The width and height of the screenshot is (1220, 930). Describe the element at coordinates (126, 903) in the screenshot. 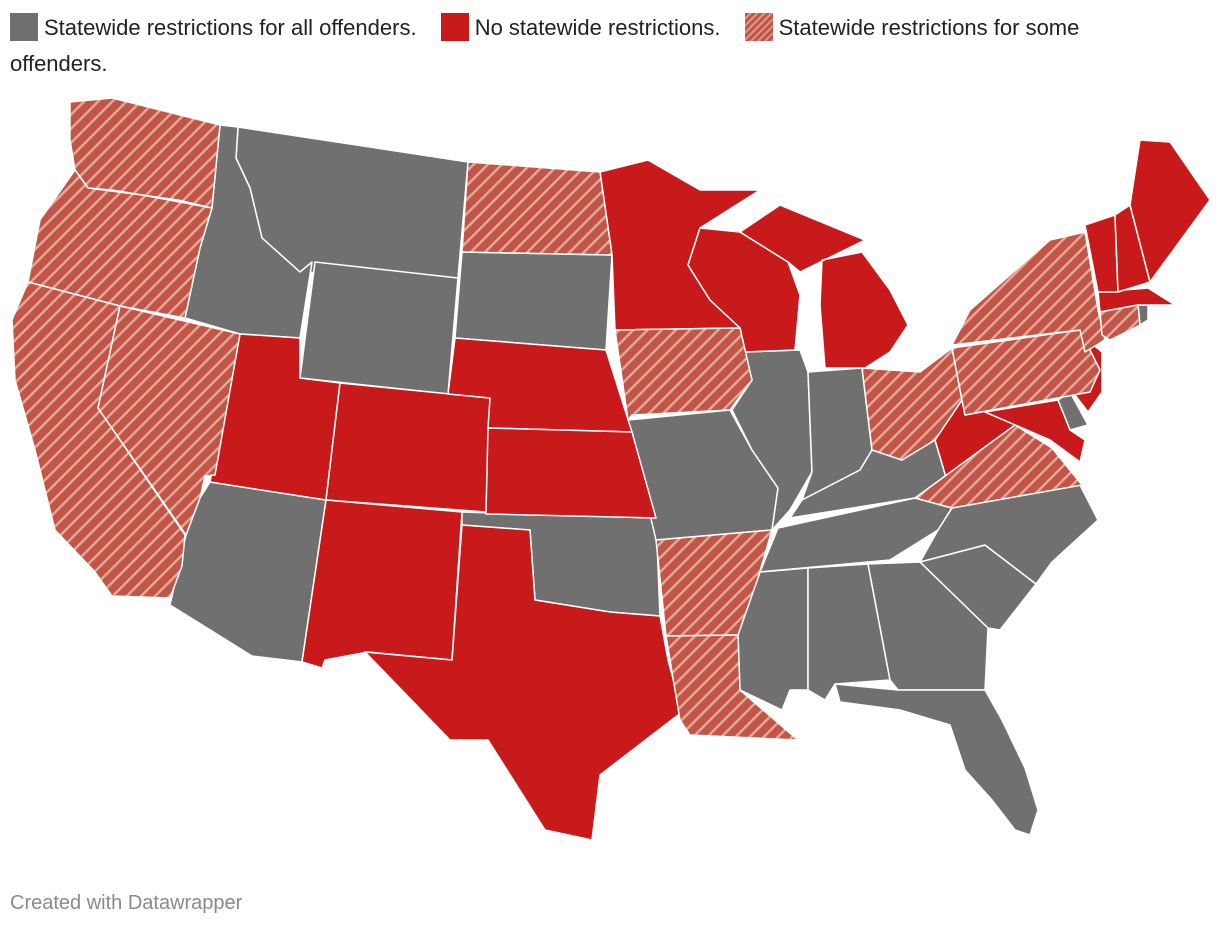

I see `datawrapper-credit: Created with Datawrapper` at that location.